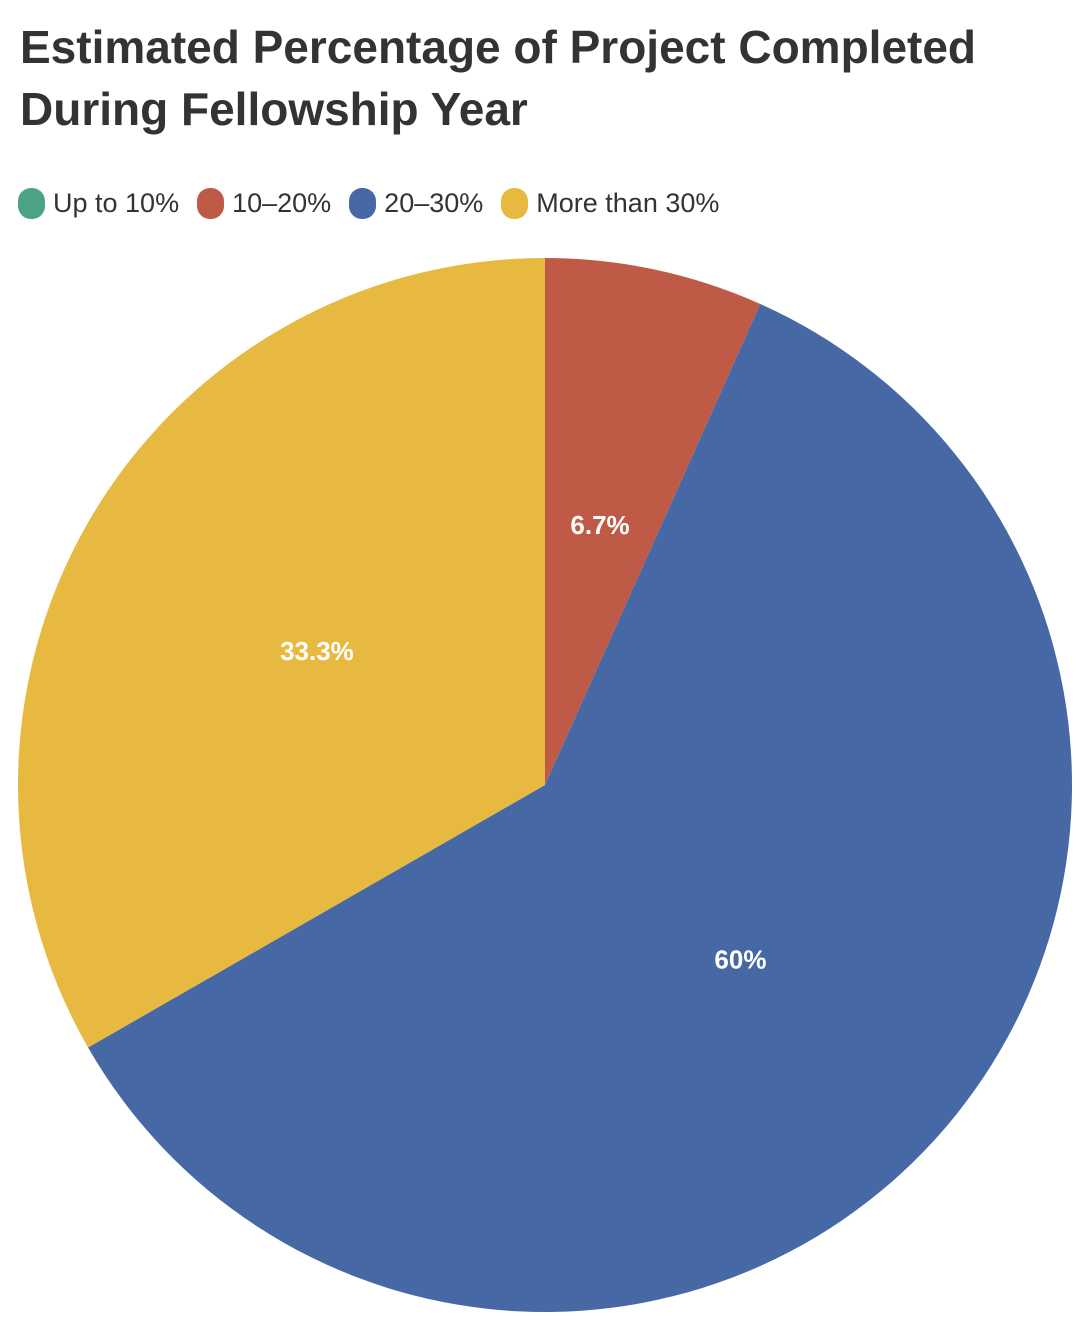 The height and width of the screenshot is (1320, 1082). What do you see at coordinates (628, 202) in the screenshot?
I see `legend-label: More than 30%` at bounding box center [628, 202].